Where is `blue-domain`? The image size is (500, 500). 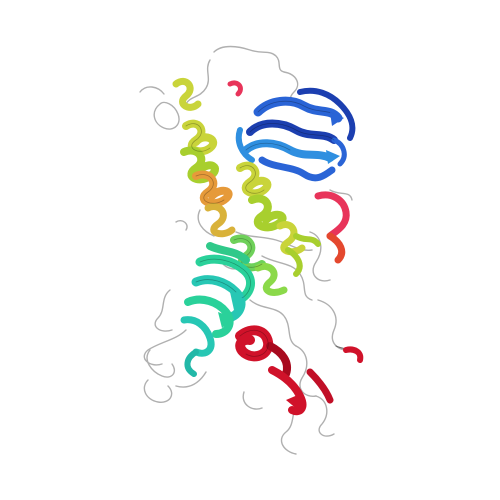 blue-domain is located at coordinates (295, 134).